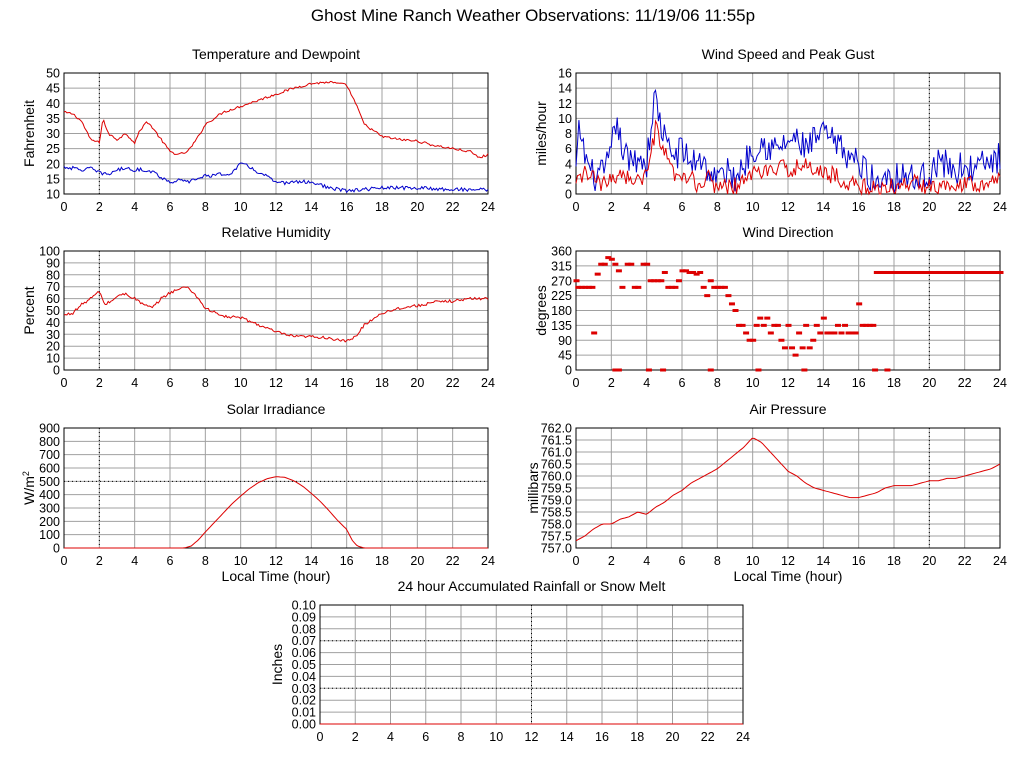 This screenshot has height=768, width=1024. I want to click on x-tick-label: 0, so click(576, 207).